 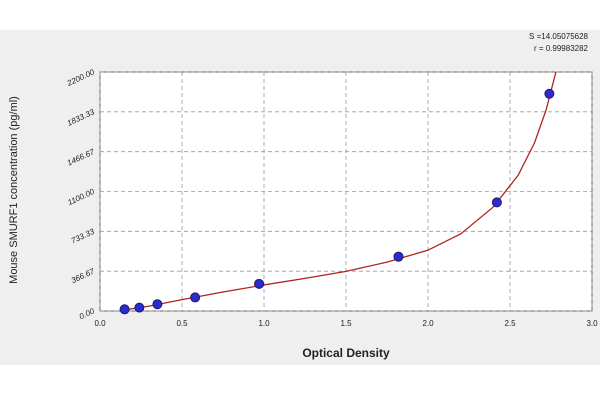 I want to click on y-axis-label: Mouse SMURF1 concentration (pg/ml), so click(x=14, y=190).